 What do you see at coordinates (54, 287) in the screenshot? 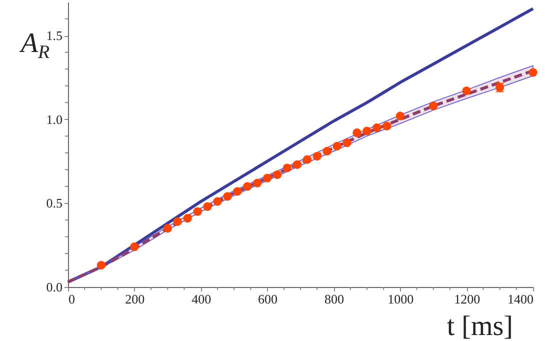
I see `y-tick-label: 0.0` at bounding box center [54, 287].